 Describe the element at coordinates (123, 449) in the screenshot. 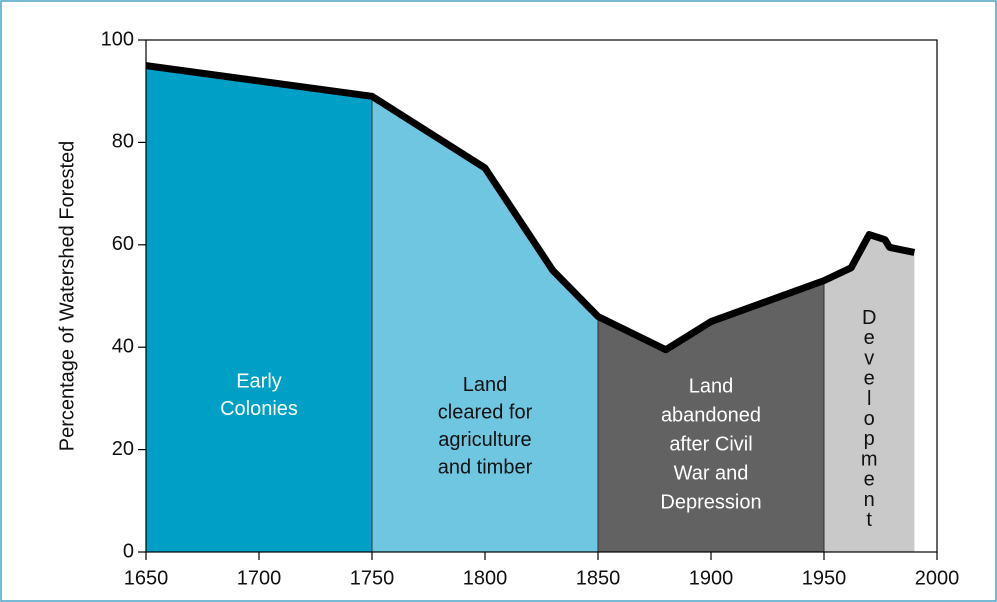

I see `y-tick-label: 20` at that location.